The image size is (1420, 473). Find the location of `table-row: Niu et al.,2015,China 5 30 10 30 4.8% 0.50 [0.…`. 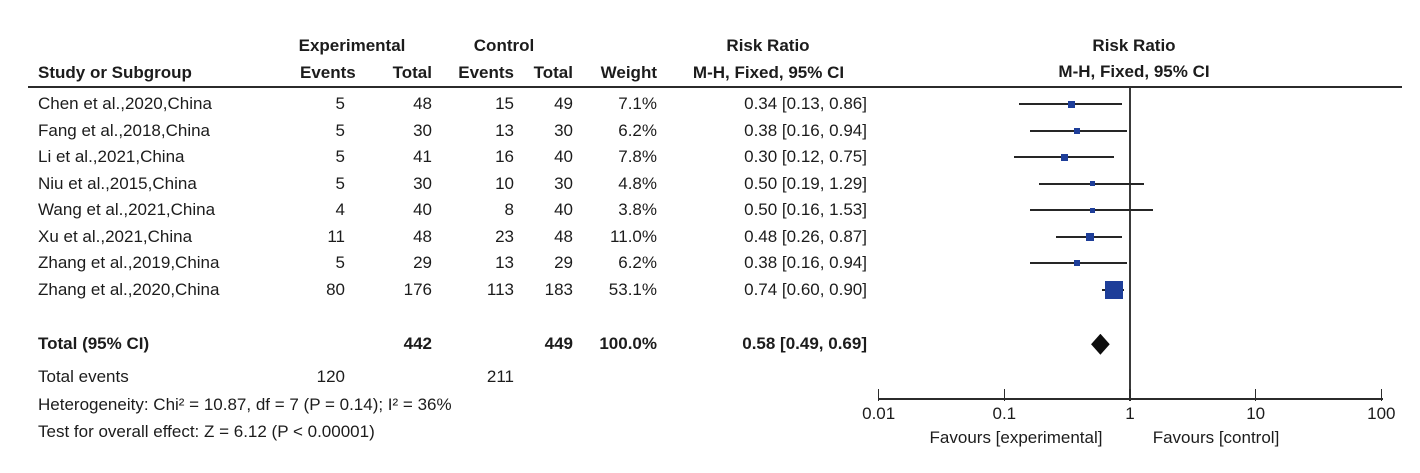

table-row: Niu et al.,2015,China 5 30 10 30 4.8% 0.50 [0.… is located at coordinates (459, 184).